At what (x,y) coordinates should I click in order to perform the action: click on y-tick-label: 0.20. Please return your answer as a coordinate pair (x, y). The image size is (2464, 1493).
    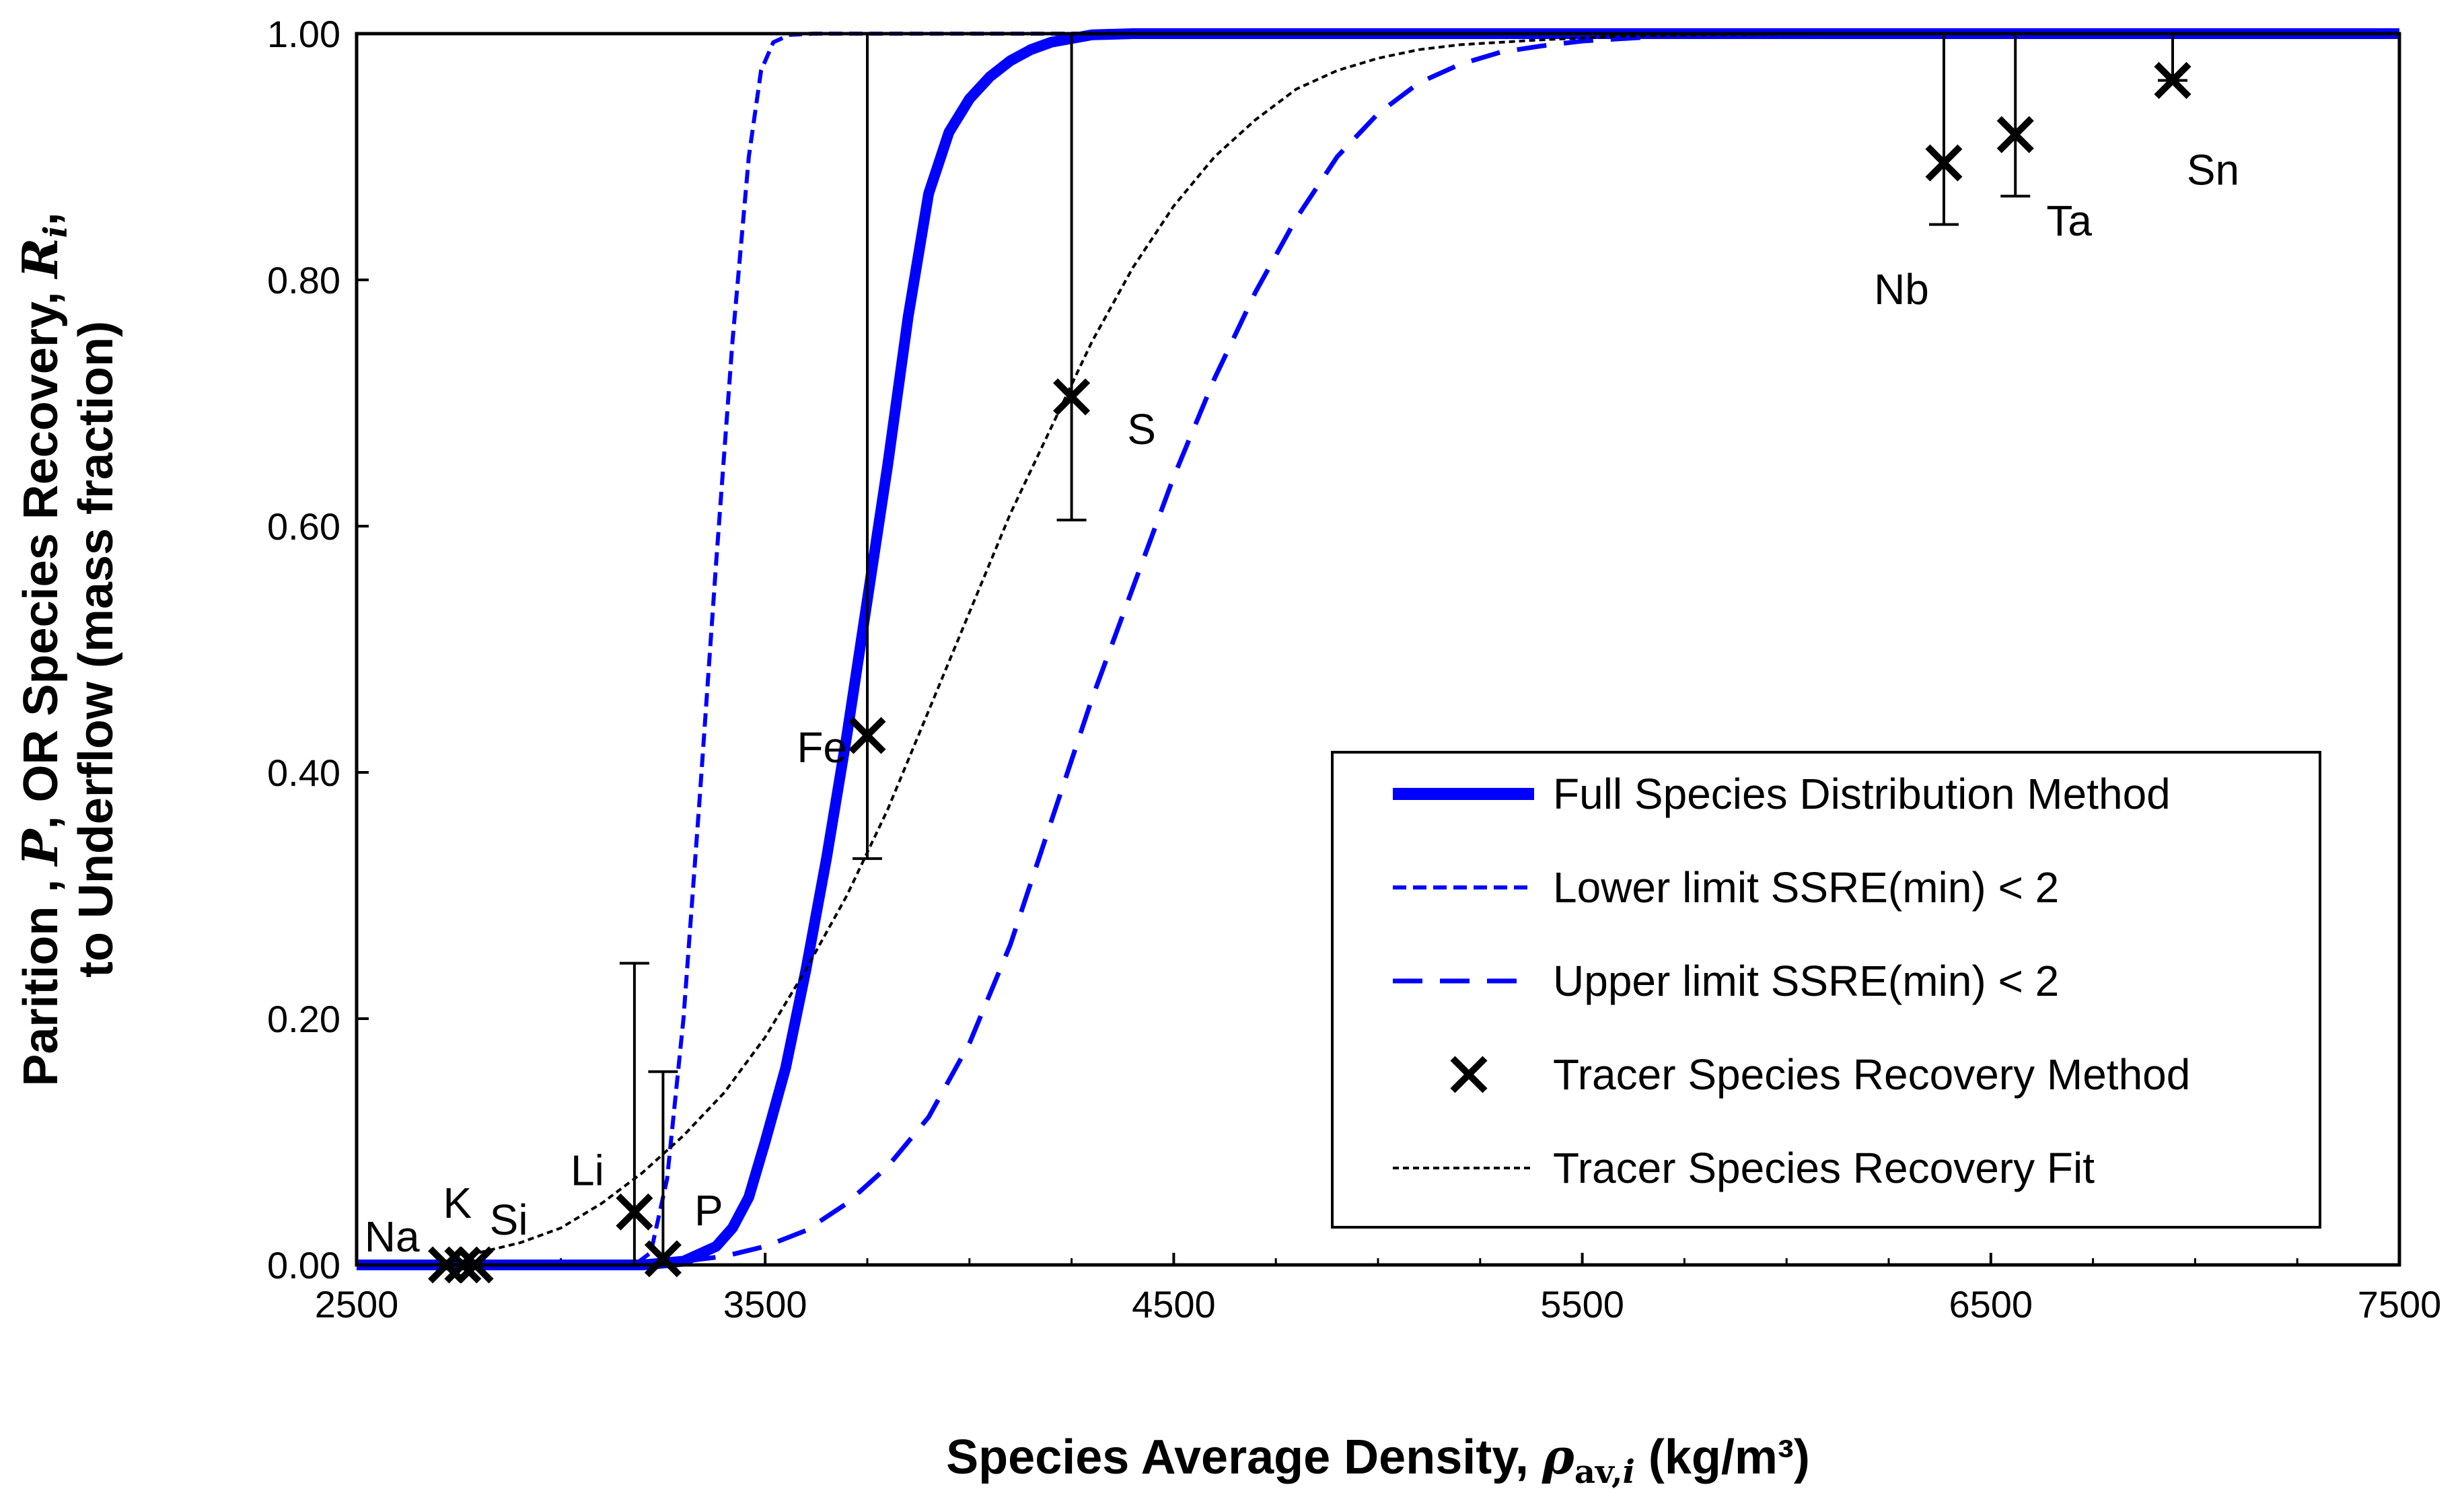
    Looking at the image, I should click on (303, 1019).